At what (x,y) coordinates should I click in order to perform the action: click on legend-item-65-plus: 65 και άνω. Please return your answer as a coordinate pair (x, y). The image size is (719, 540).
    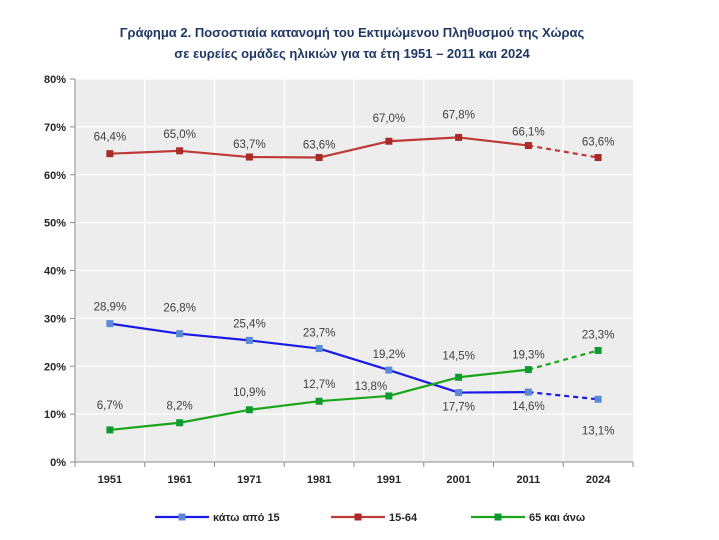
    Looking at the image, I should click on (528, 518).